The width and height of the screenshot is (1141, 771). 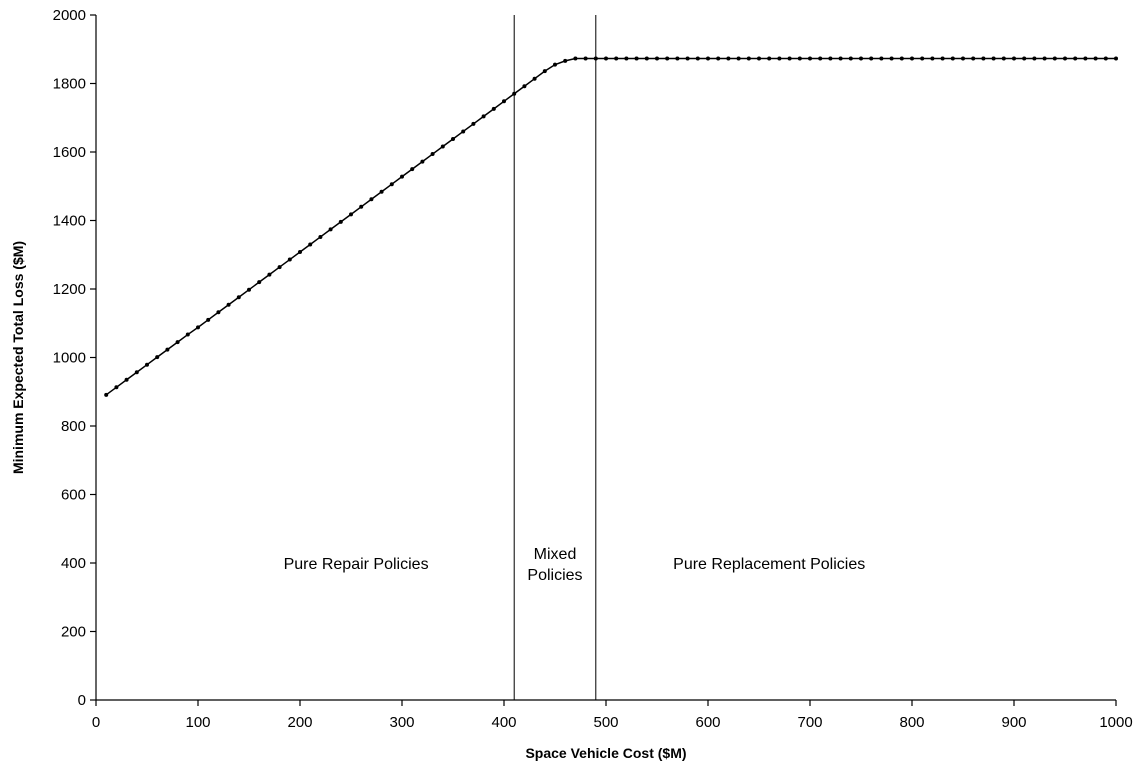 What do you see at coordinates (554, 565) in the screenshot?
I see `region-label-mixed: Mixed Policies` at bounding box center [554, 565].